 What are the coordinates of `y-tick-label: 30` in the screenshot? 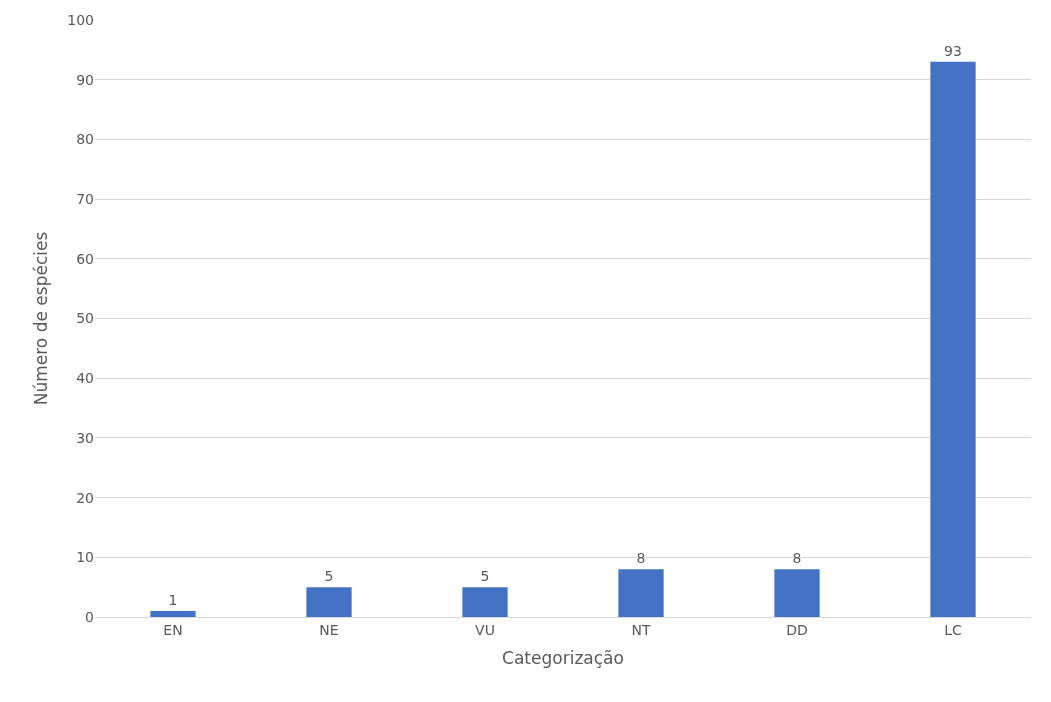 It's located at (85, 437).